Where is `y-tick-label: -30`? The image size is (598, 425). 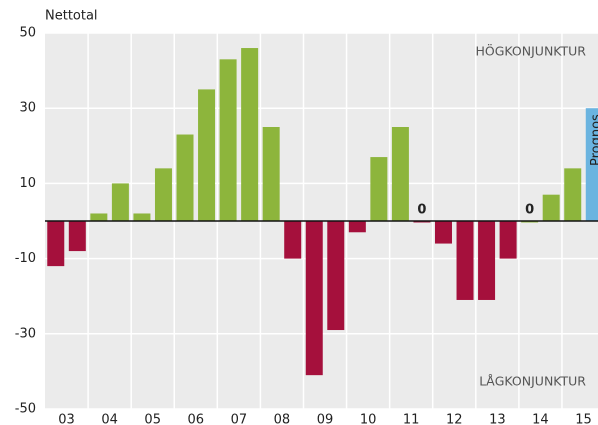 y-tick-label: -30 is located at coordinates (25, 333).